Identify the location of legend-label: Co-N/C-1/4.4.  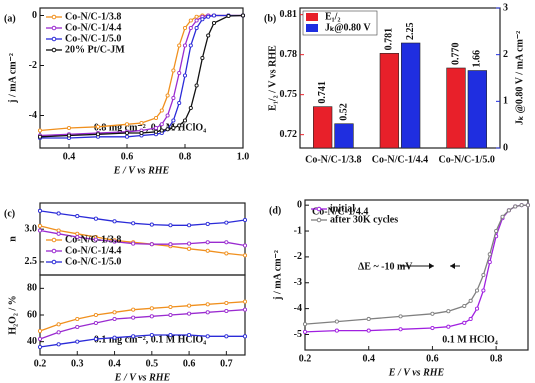
(93, 250).